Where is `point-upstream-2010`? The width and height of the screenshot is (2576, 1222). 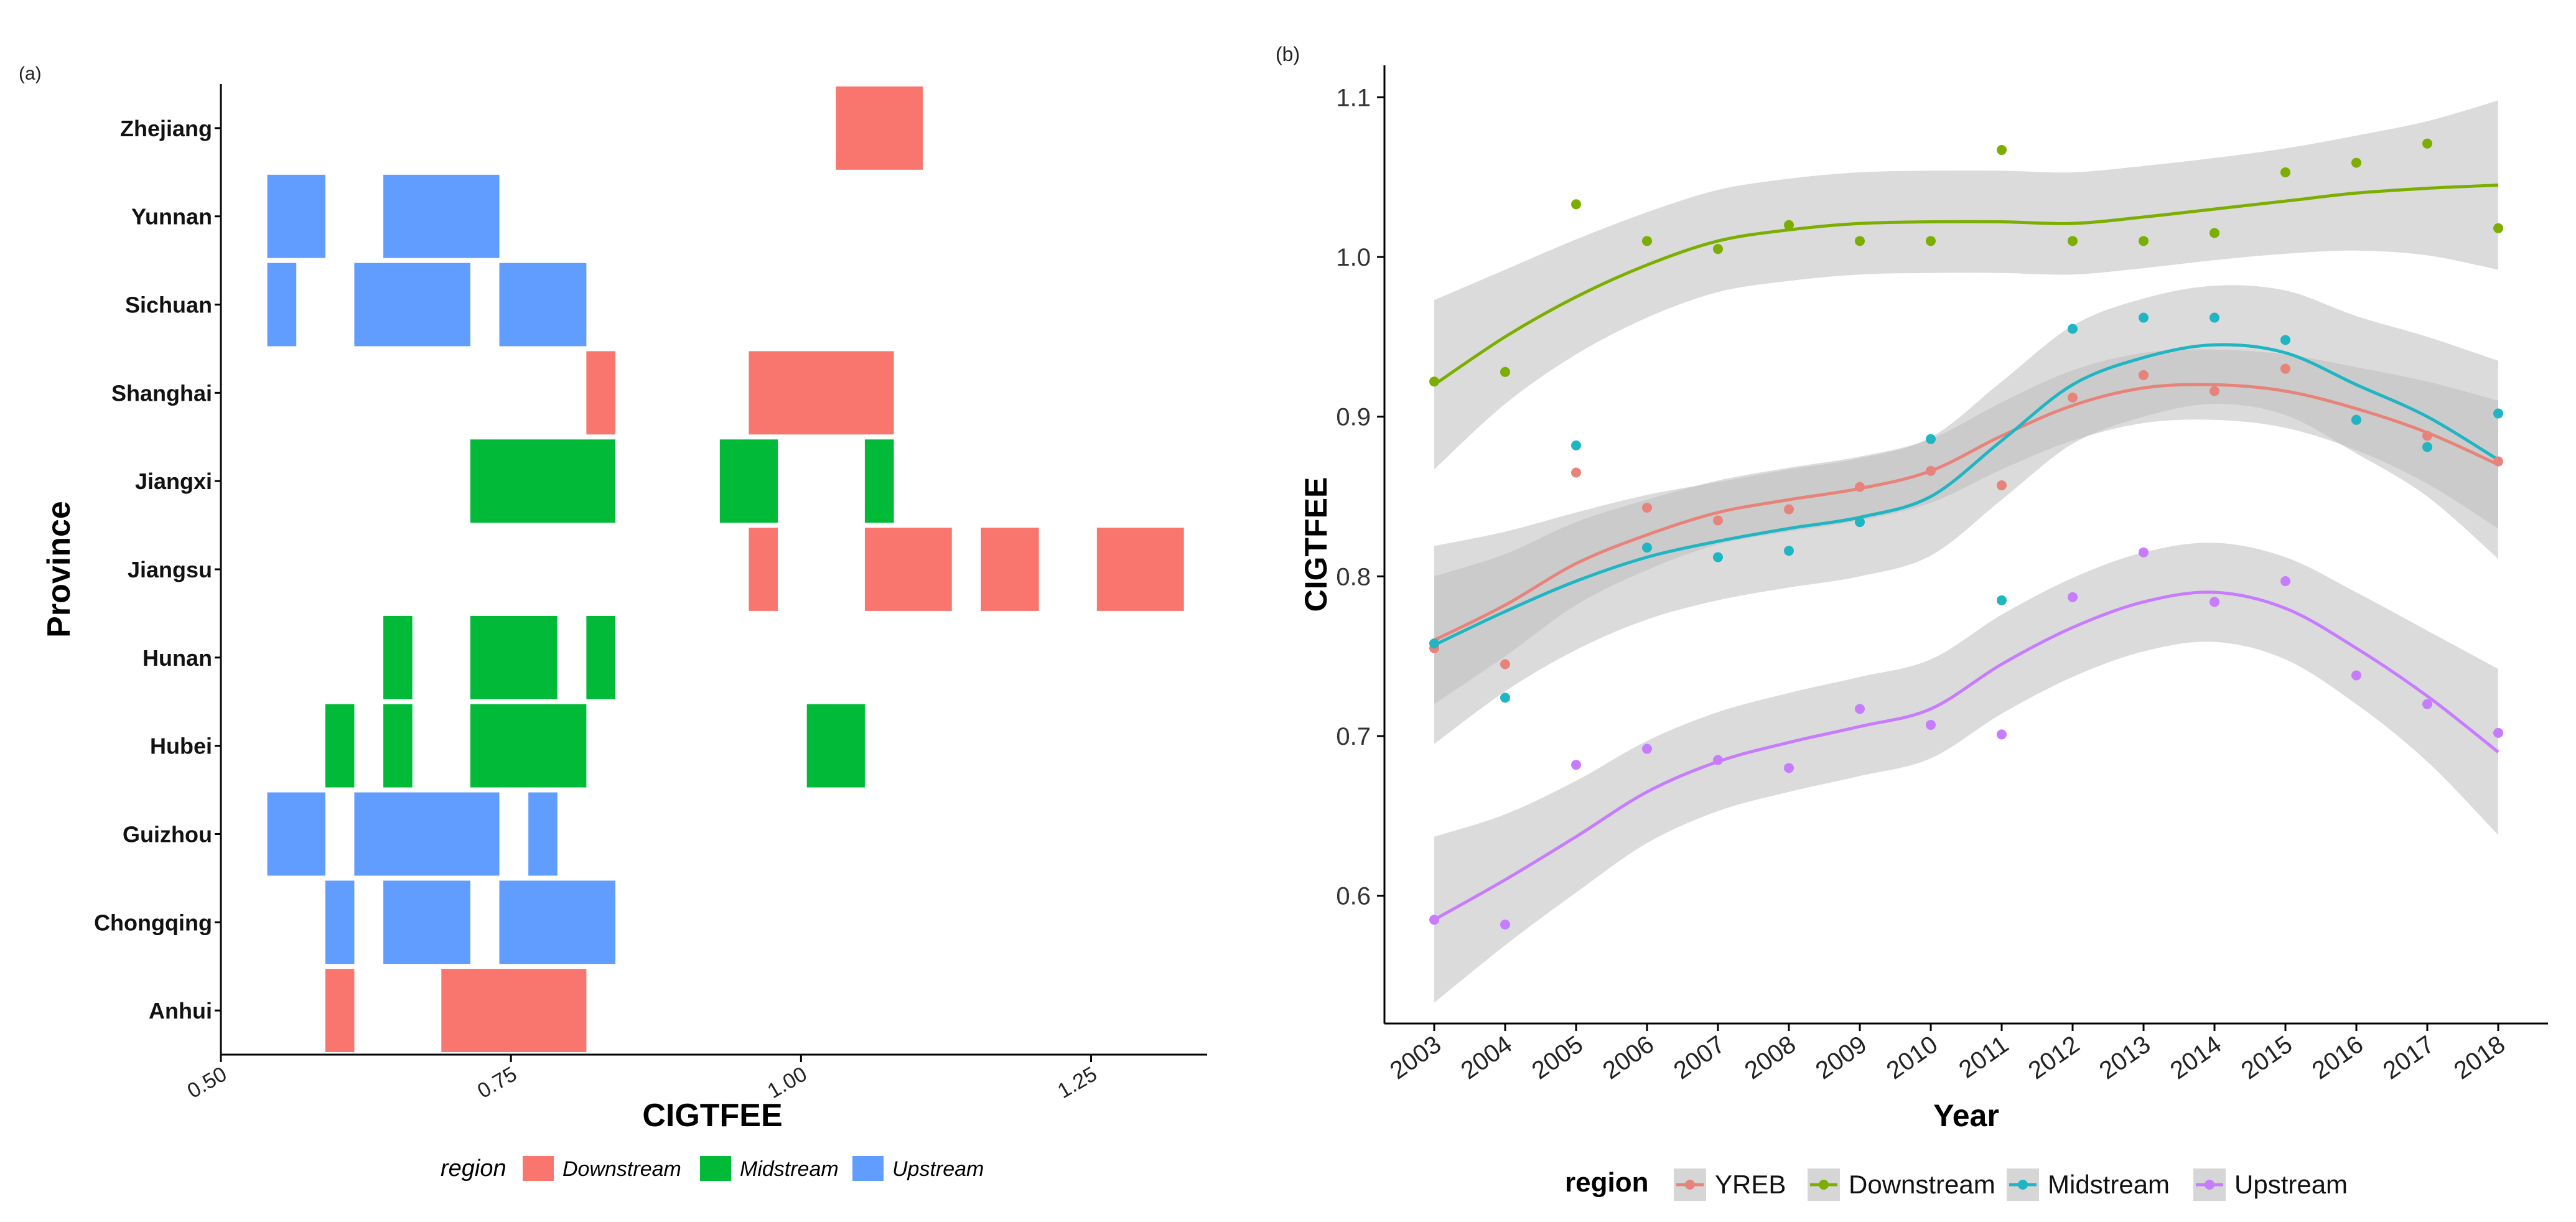
point-upstream-2010 is located at coordinates (1931, 725).